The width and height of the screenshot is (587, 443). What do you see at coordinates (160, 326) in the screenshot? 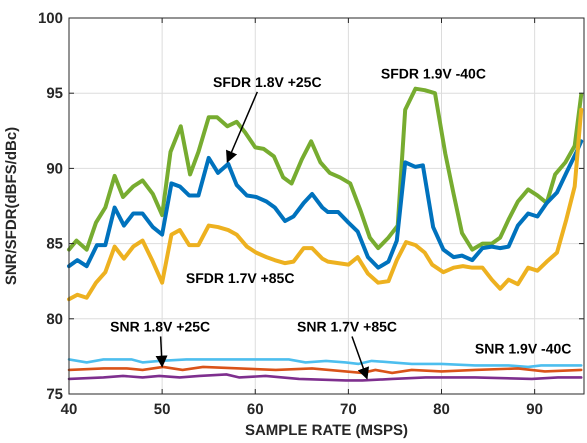
I see `annotation: SNR 1.8V +25C` at bounding box center [160, 326].